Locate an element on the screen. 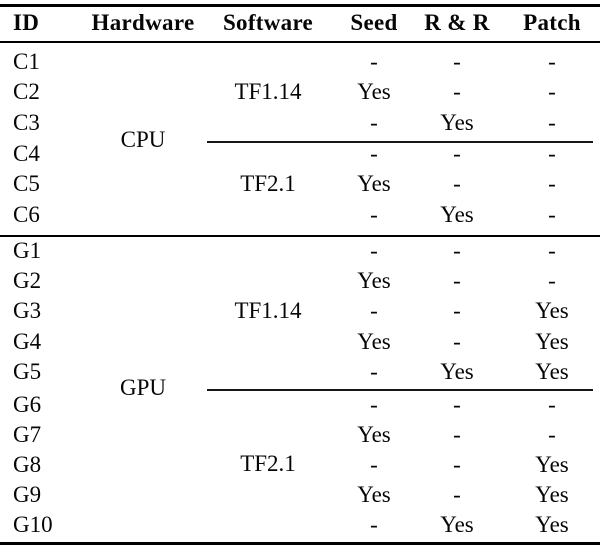  cpu-software-divider is located at coordinates (400, 142).